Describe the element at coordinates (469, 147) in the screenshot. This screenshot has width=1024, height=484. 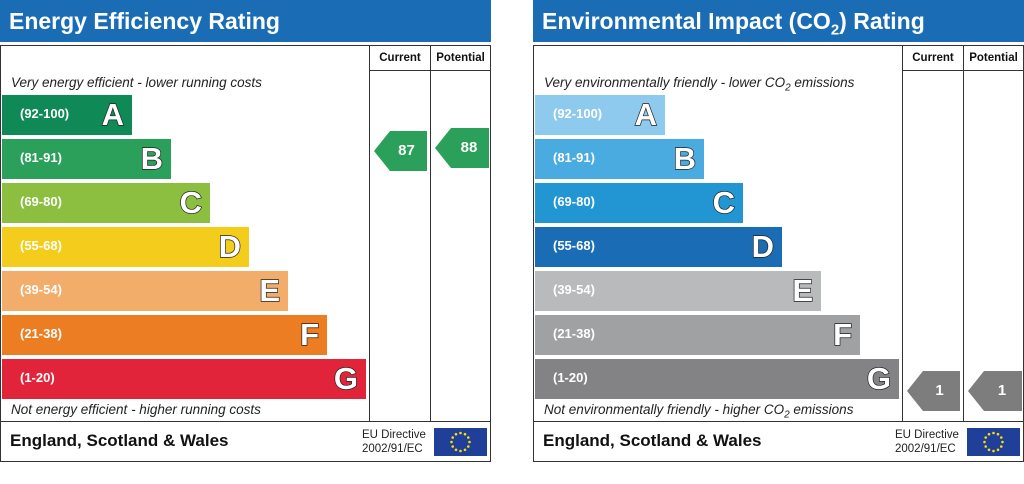
I see `potential-rating-value: 88` at that location.